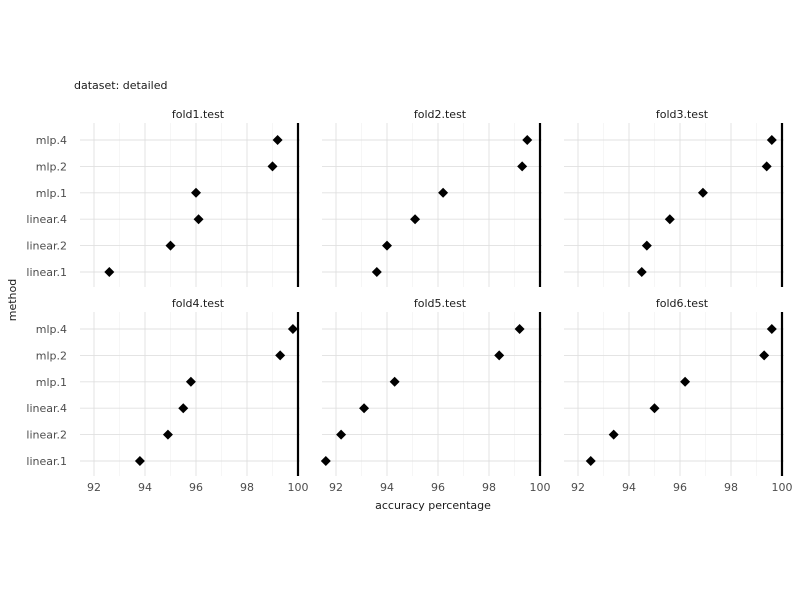 The height and width of the screenshot is (600, 800). Describe the element at coordinates (198, 114) in the screenshot. I see `facet-title: fold1.test` at that location.